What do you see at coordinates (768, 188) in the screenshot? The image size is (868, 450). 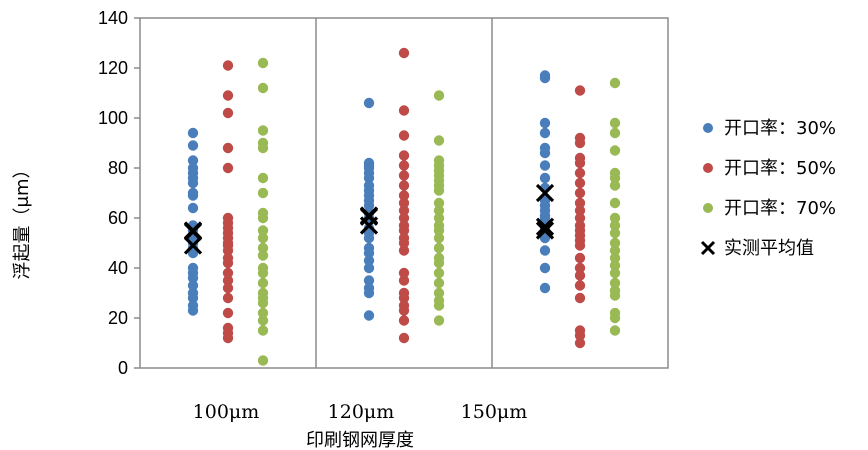 I see `legend: 开口率：30% 开口率：50% 开口率：70% 实测平均值` at bounding box center [768, 188].